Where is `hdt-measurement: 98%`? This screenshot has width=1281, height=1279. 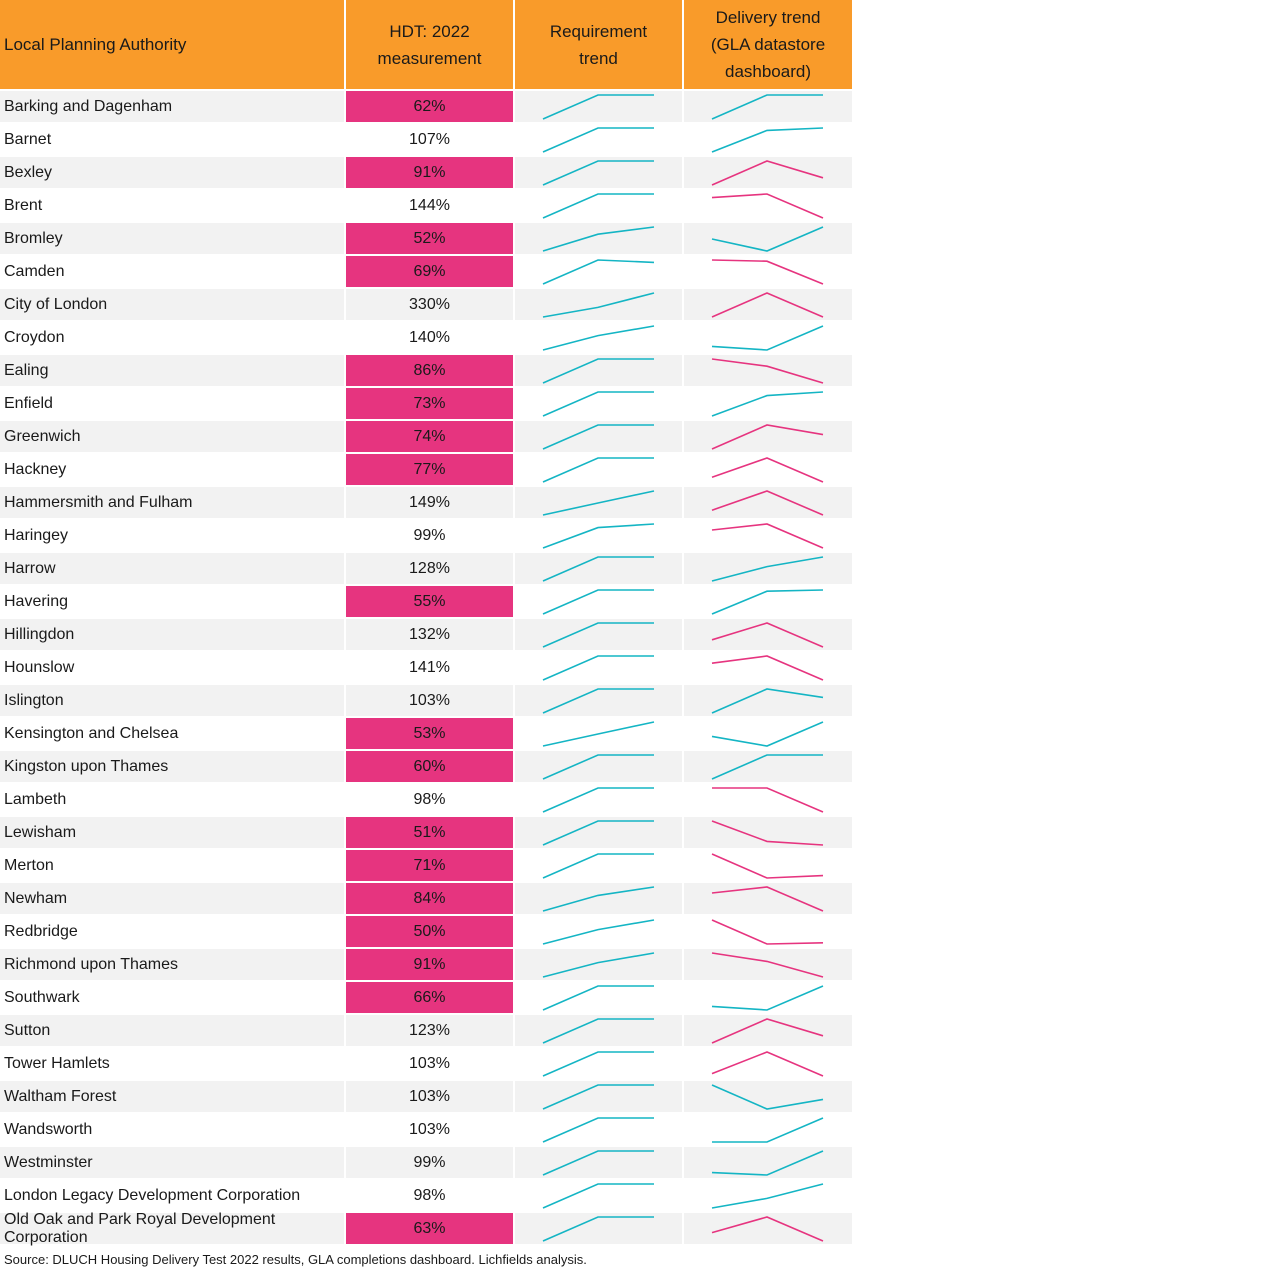
hdt-measurement: 98% is located at coordinates (429, 799).